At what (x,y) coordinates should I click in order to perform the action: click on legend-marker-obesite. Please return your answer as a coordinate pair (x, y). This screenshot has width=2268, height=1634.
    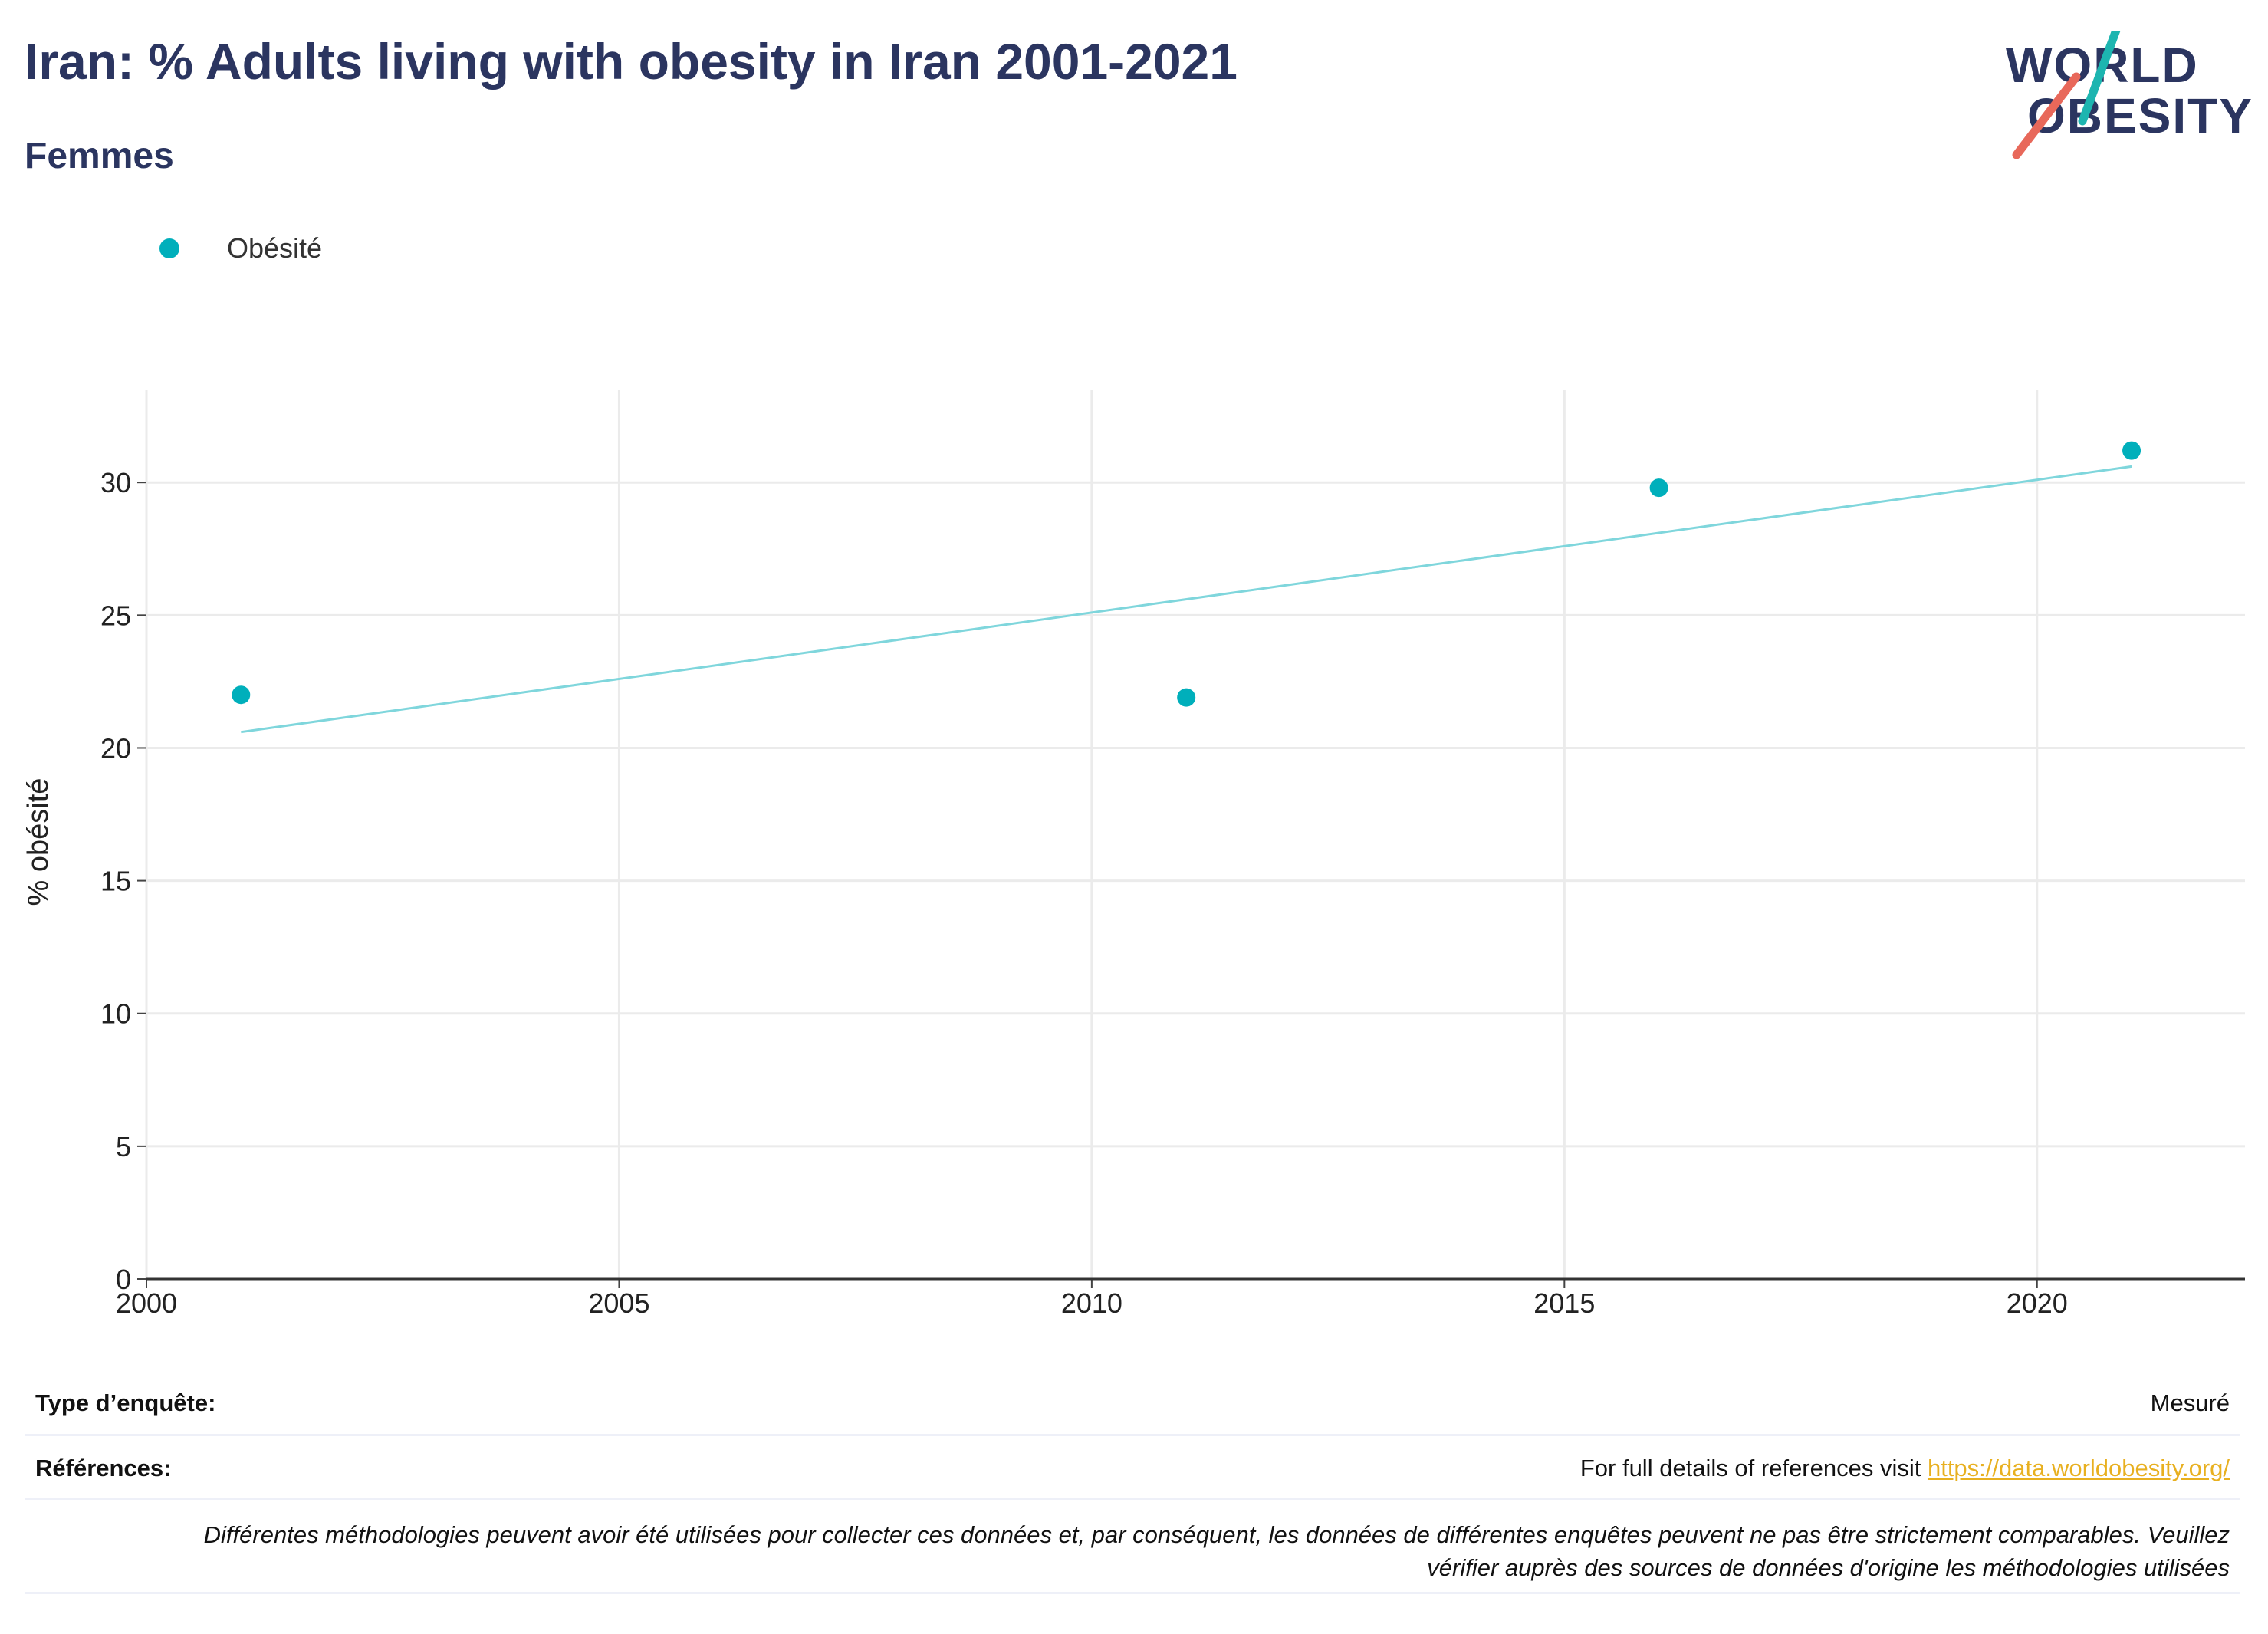
    Looking at the image, I should click on (169, 248).